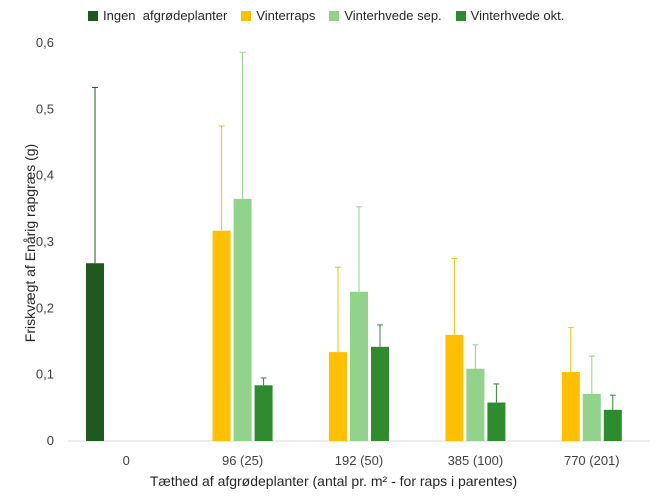 The image size is (667, 500). Describe the element at coordinates (359, 460) in the screenshot. I see `x-tick-label: 192 (50)` at that location.